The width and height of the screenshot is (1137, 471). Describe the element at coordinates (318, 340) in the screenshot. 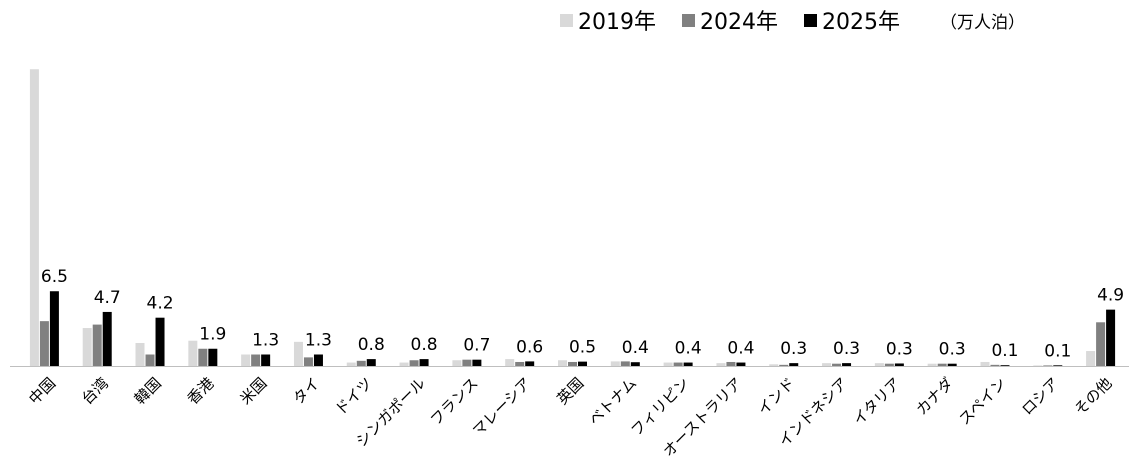

I see `data-label-タイ: 1.3` at that location.